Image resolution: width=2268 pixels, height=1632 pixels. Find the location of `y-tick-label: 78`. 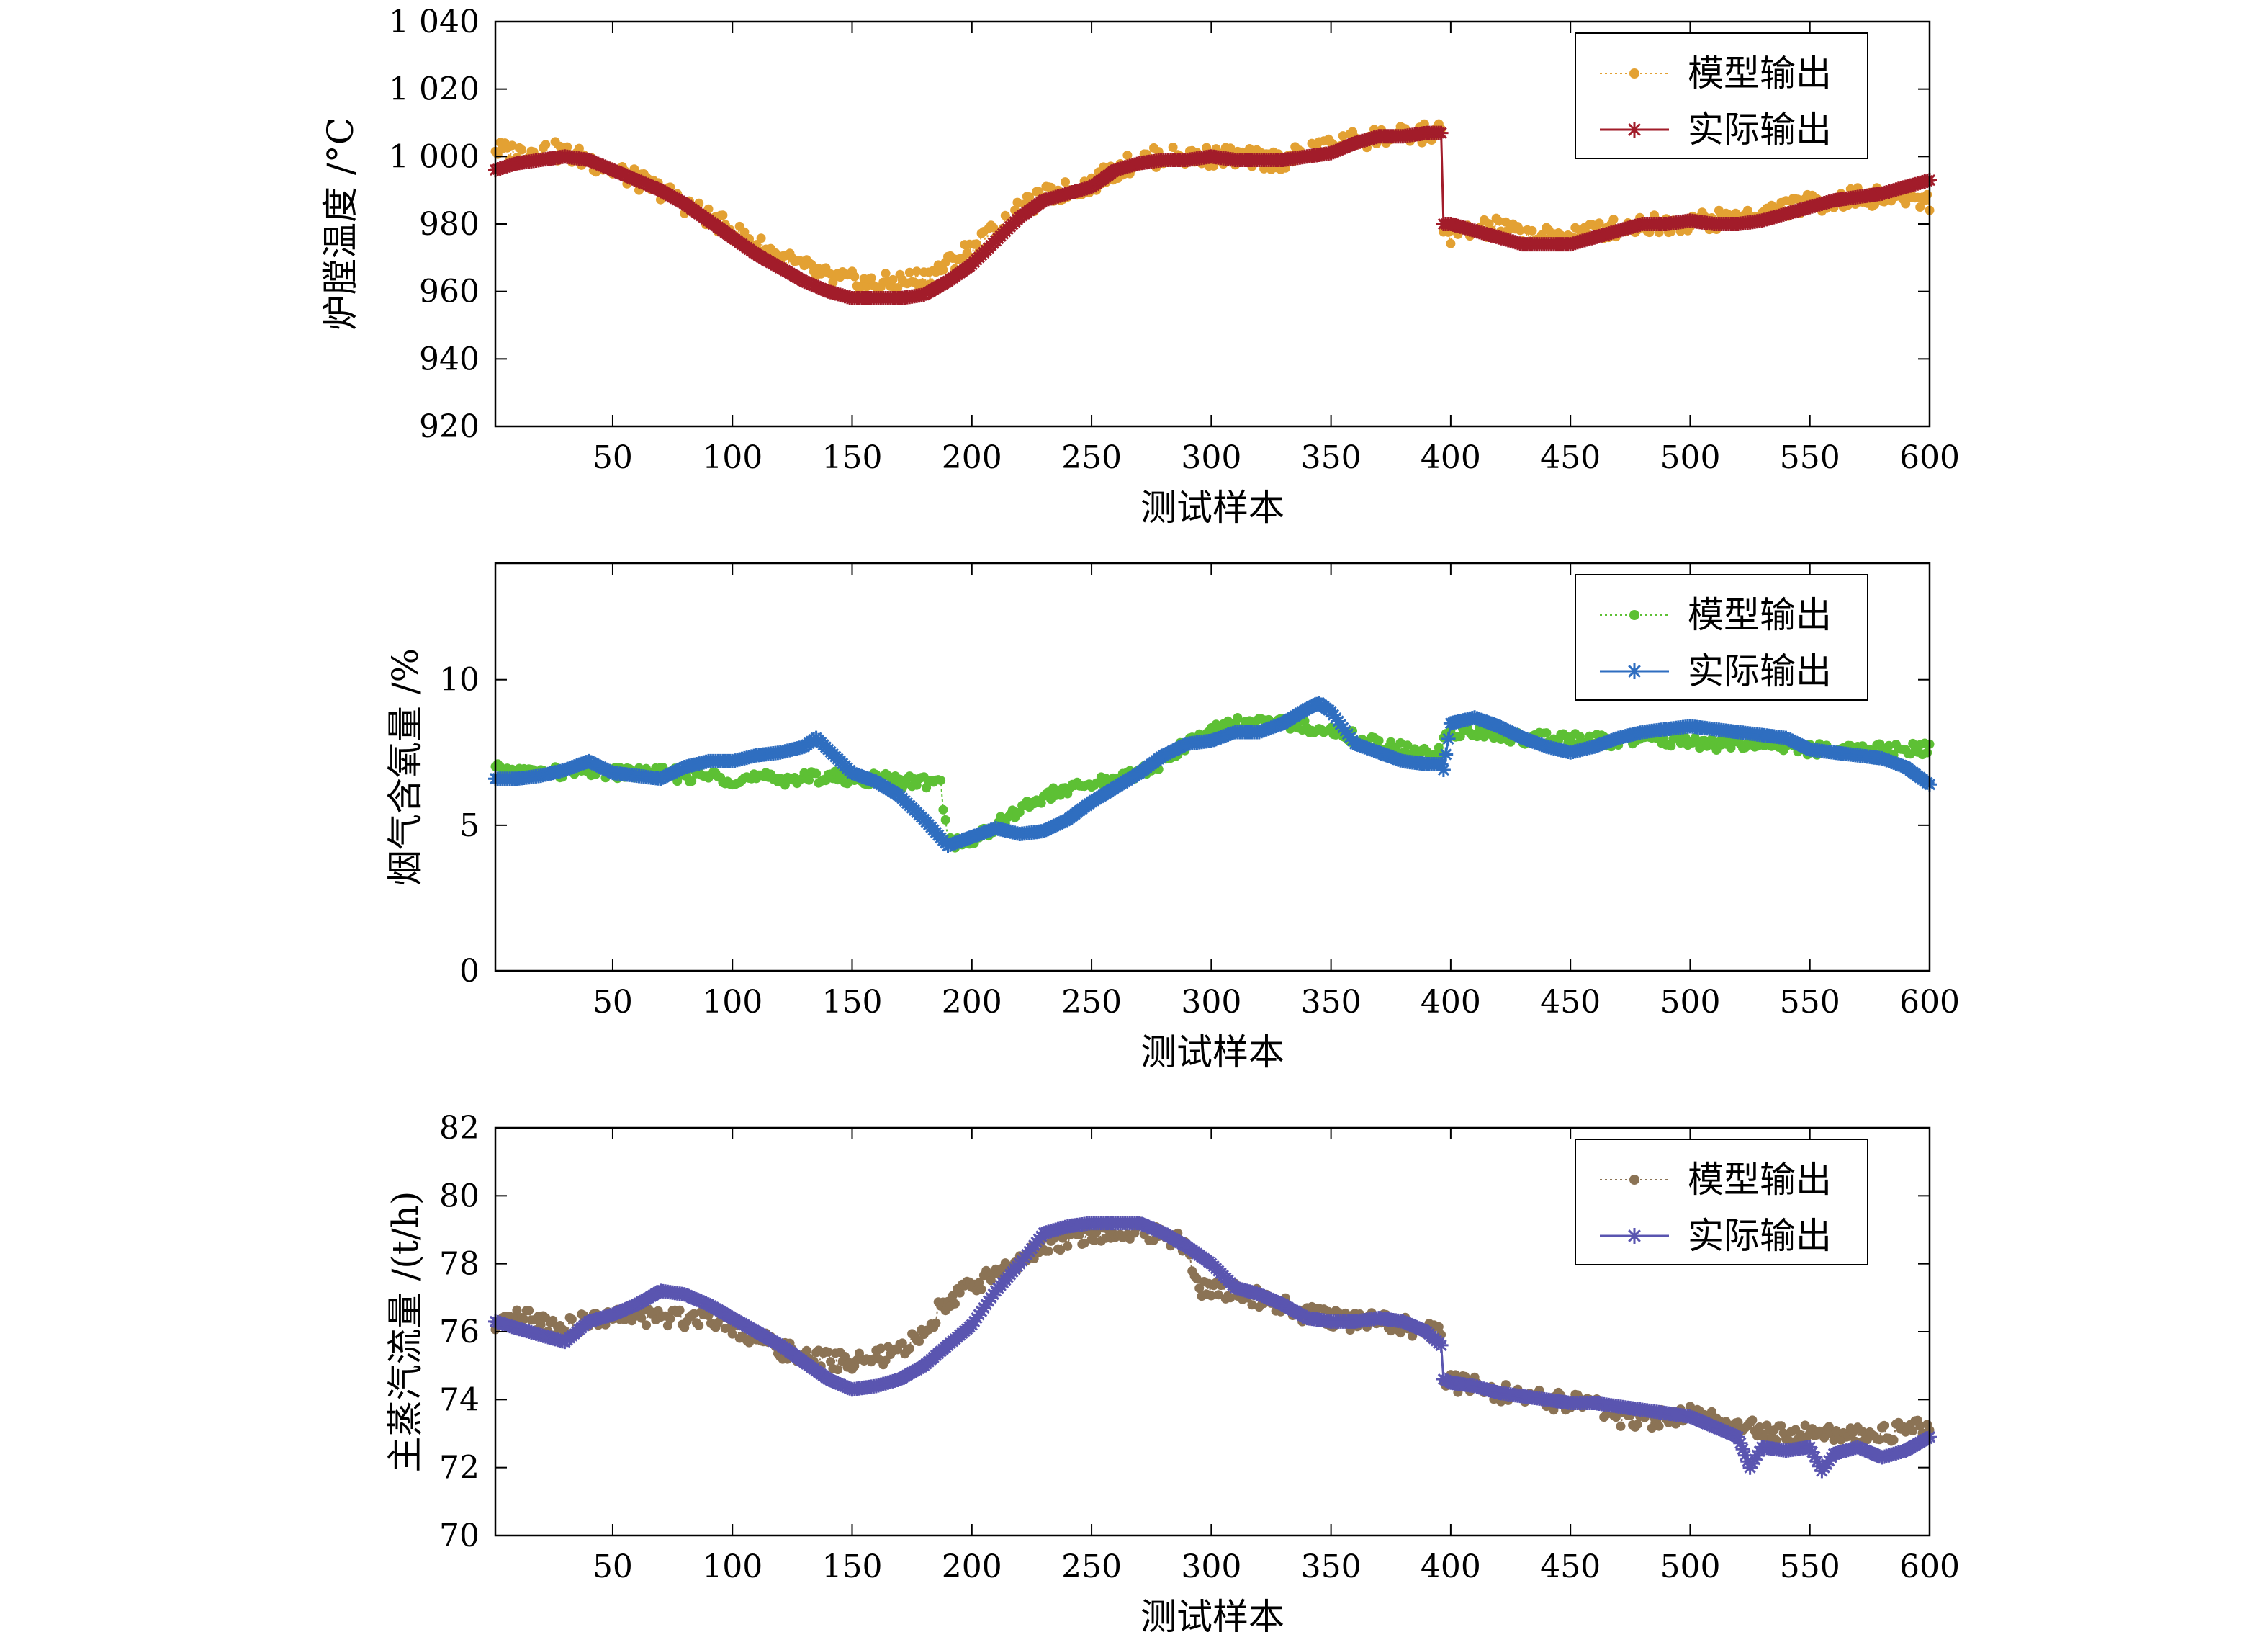

y-tick-label: 78 is located at coordinates (459, 1264).